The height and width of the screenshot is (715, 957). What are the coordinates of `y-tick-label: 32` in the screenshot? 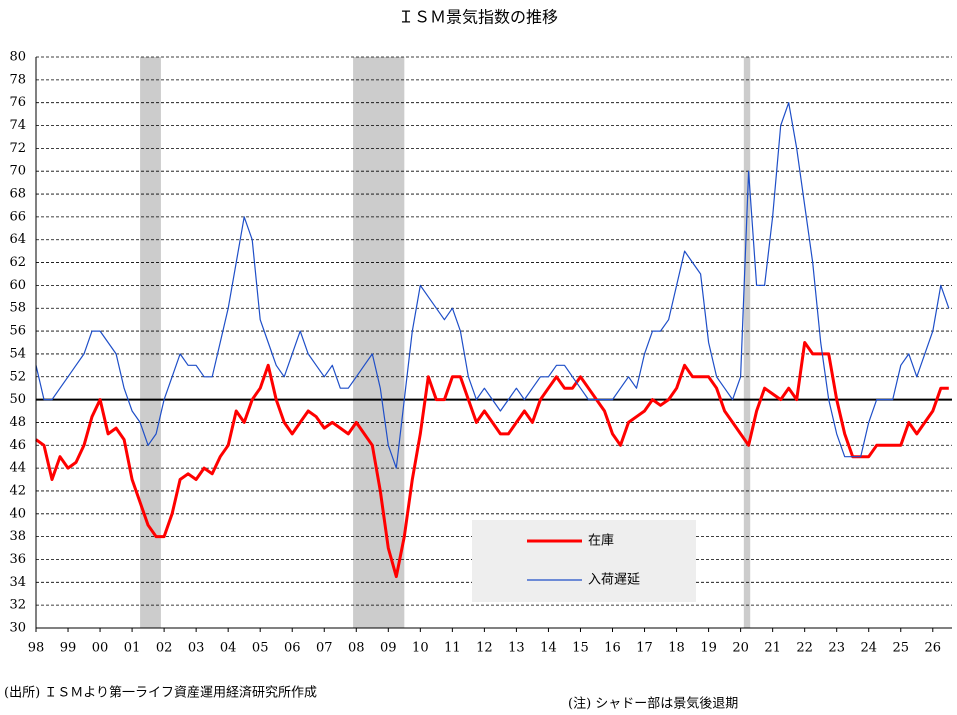 It's located at (17, 605).